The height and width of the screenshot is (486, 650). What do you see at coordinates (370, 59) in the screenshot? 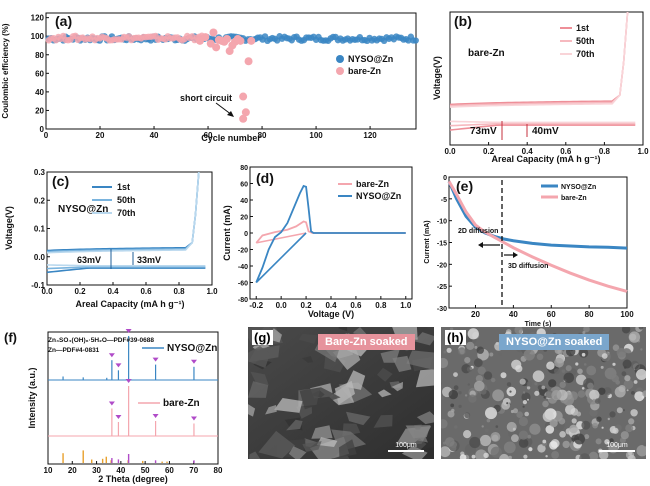
I see `chart-a-legend-label-0: NYSO@Zn` at bounding box center [370, 59].